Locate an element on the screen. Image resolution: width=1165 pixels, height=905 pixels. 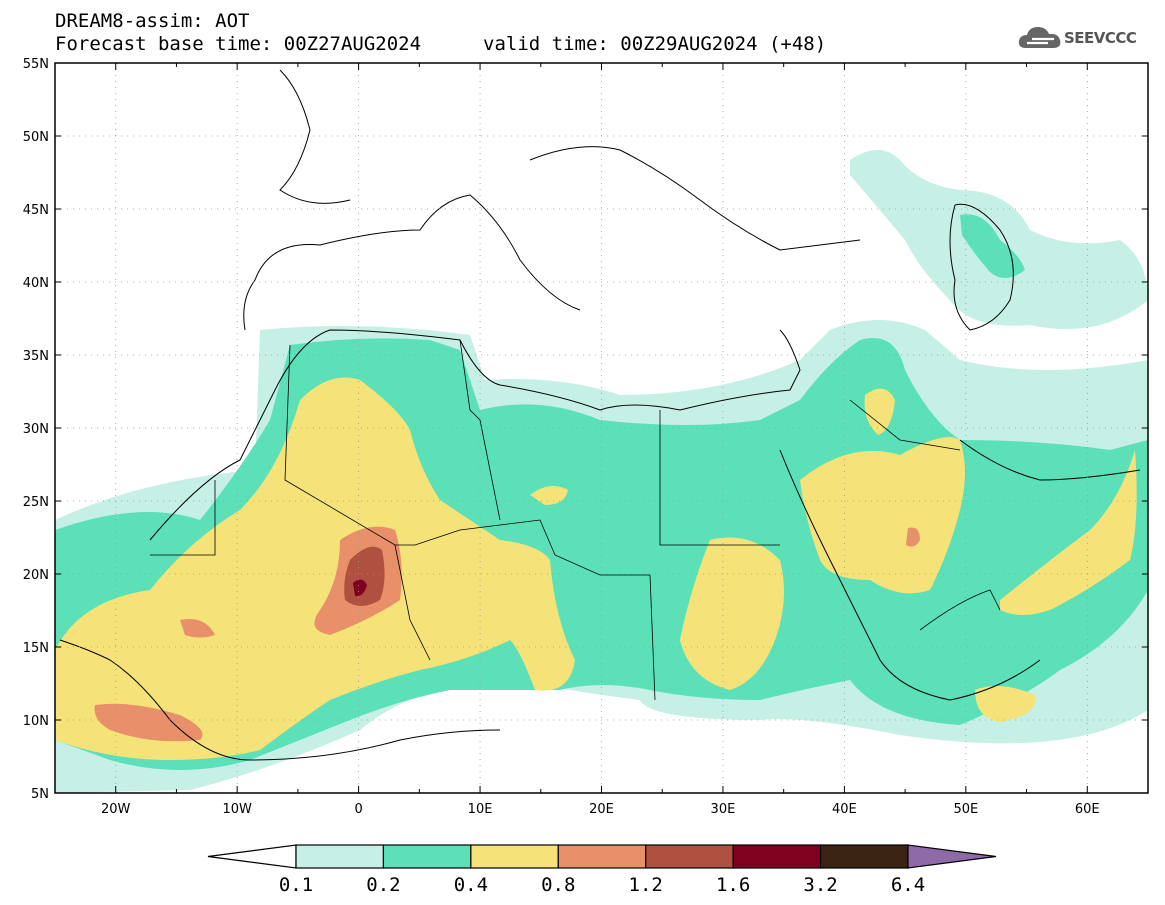
colorbar-label: 1.2 is located at coordinates (646, 885).